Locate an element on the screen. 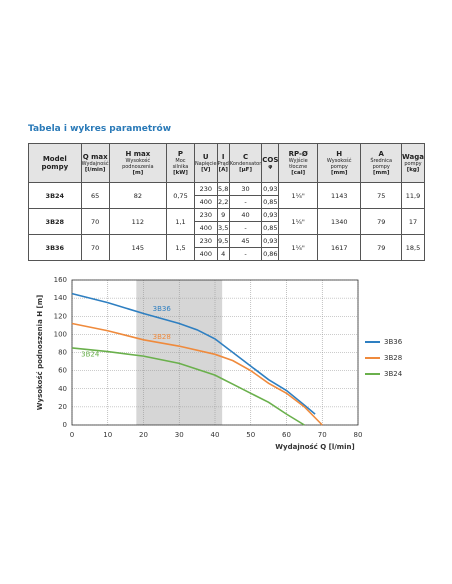 The width and height of the screenshot is (452, 584). y-tick-label: 60 is located at coordinates (62, 371).